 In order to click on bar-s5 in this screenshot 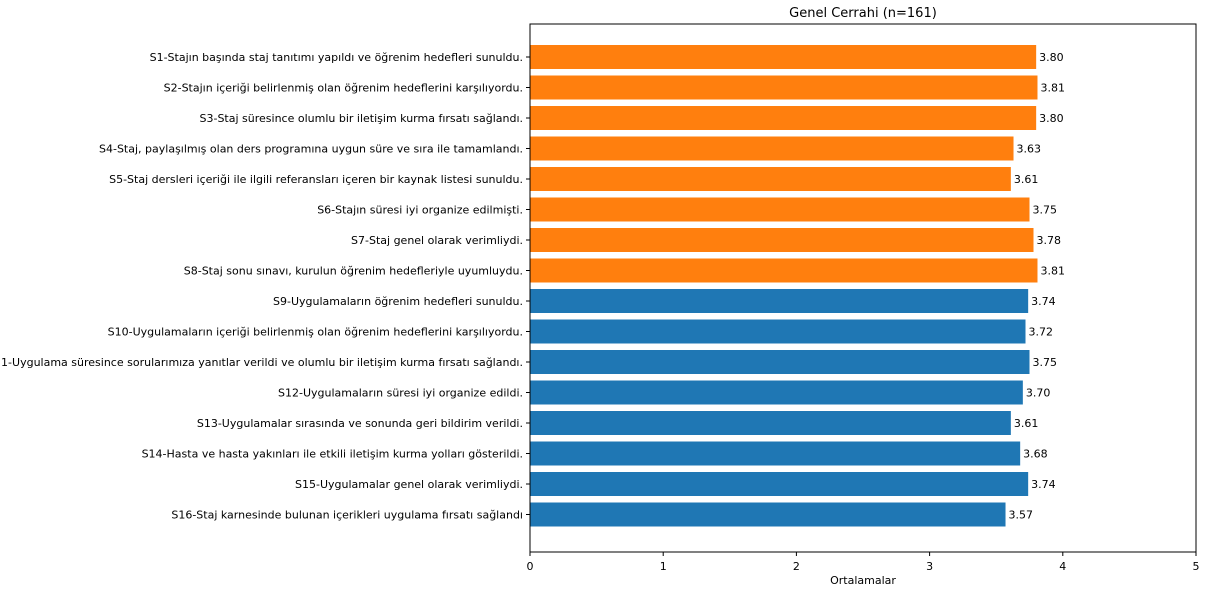, I will do `click(770, 179)`.